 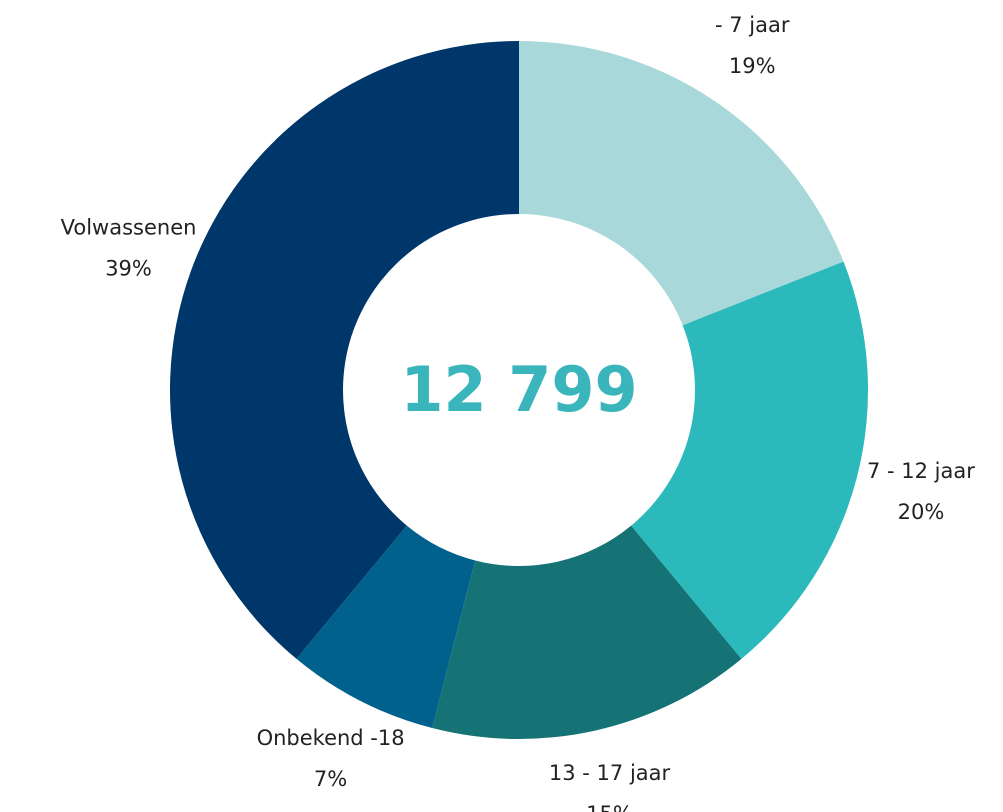 I want to click on slice-label: Volwassenen, so click(x=129, y=227).